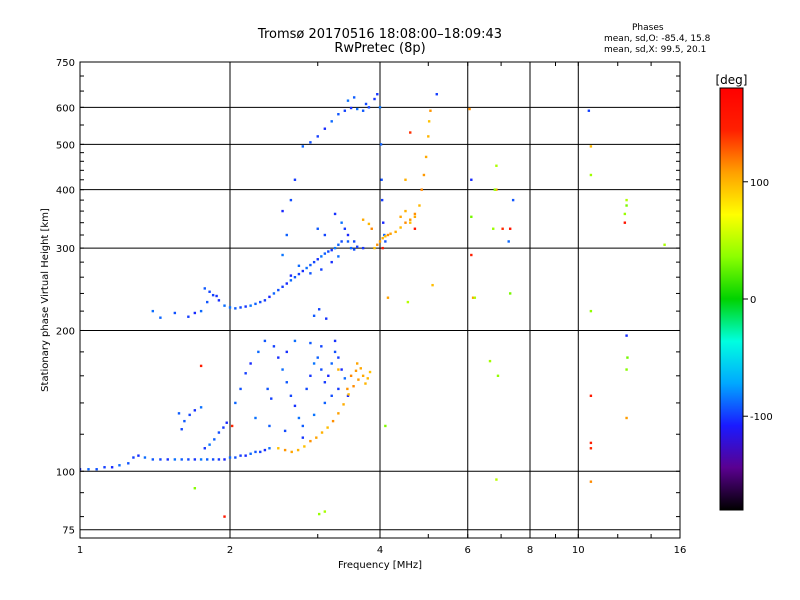 The image size is (800, 600). What do you see at coordinates (65, 191) in the screenshot?
I see `y-tick-label: 400` at bounding box center [65, 191].